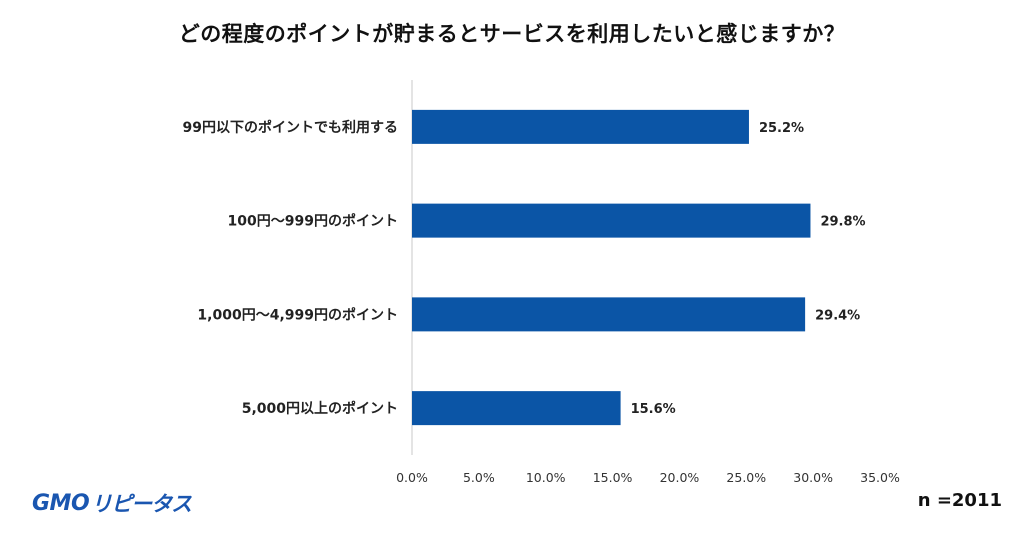 This screenshot has height=536, width=1024. What do you see at coordinates (842, 222) in the screenshot?
I see `data-label: 29.8%` at bounding box center [842, 222].